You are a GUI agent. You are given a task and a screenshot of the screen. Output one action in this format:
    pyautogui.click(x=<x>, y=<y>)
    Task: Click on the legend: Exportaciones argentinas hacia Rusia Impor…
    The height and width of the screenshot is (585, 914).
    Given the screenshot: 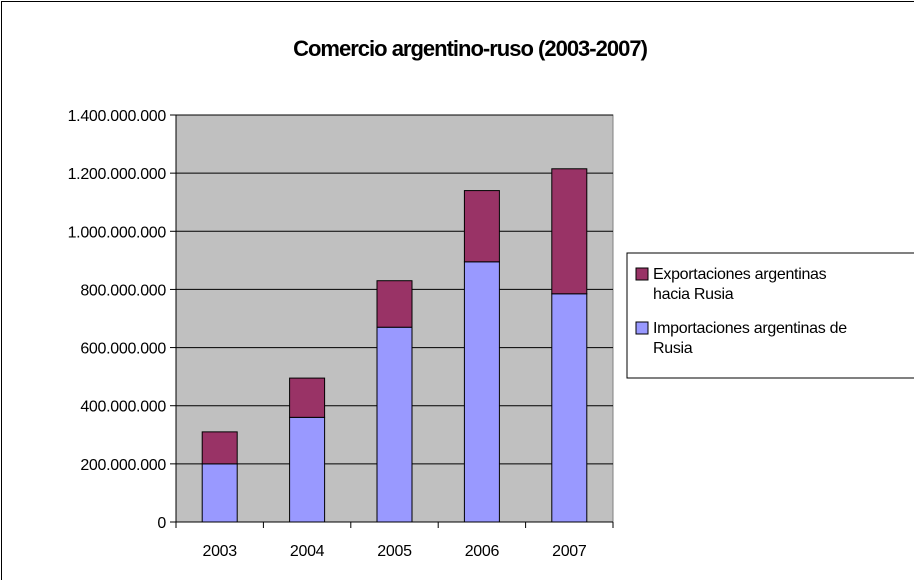 What is the action you would take?
    pyautogui.click(x=770, y=315)
    